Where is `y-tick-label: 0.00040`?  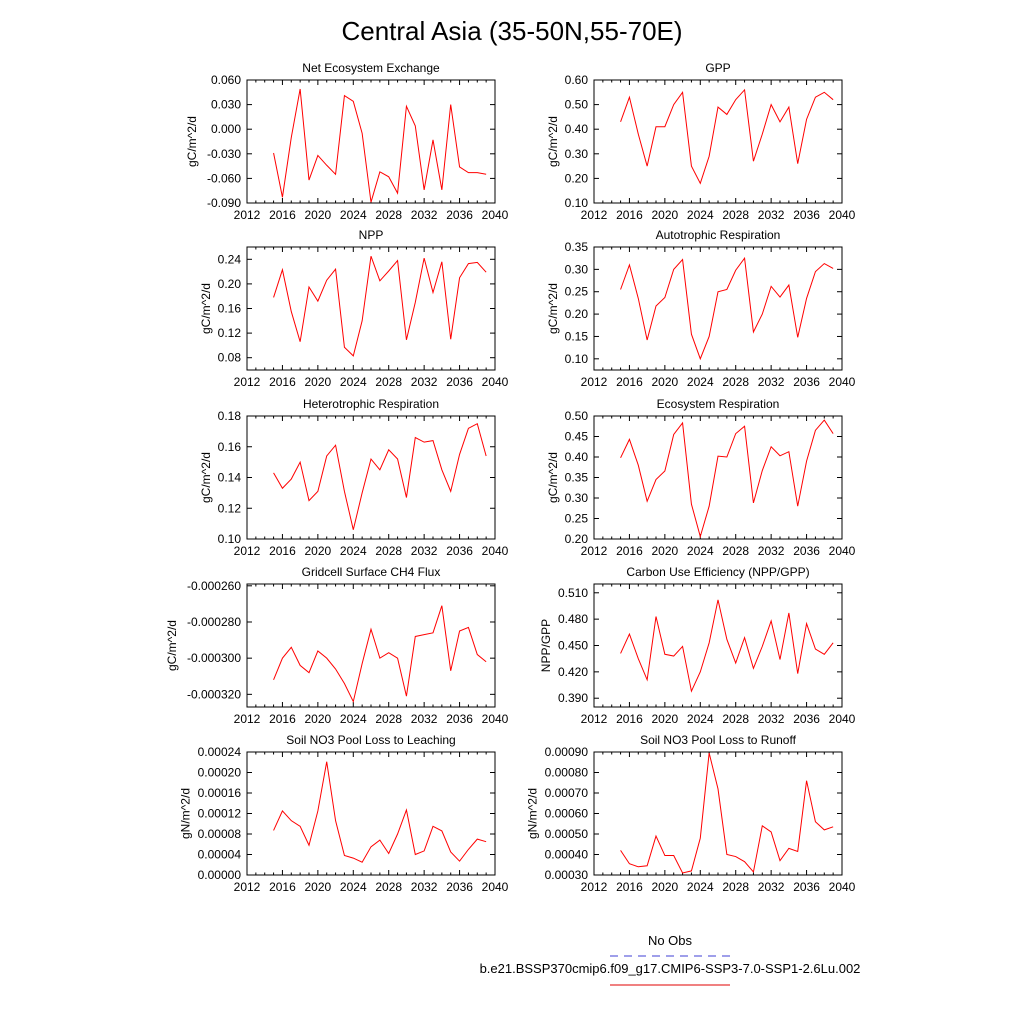
y-tick-label: 0.00040 is located at coordinates (567, 855).